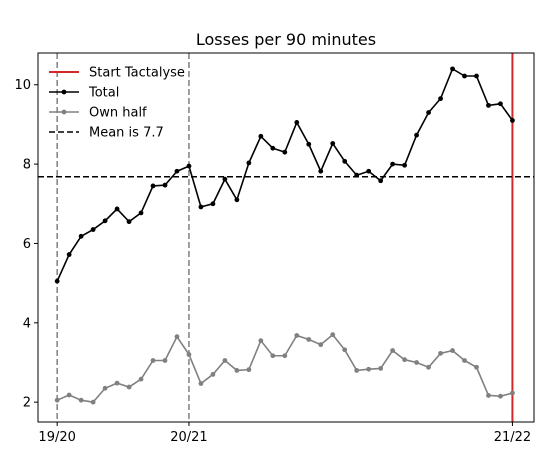 The height and width of the screenshot is (456, 543). I want to click on y-tick-label: 6, so click(27, 244).